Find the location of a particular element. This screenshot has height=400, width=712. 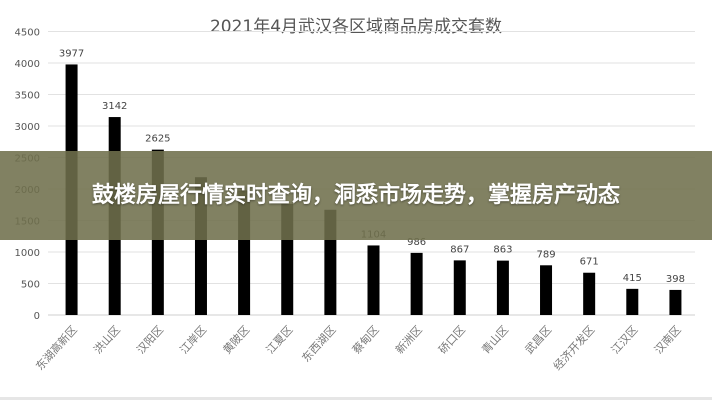

x-tick-label: 汉南区 is located at coordinates (668, 339).